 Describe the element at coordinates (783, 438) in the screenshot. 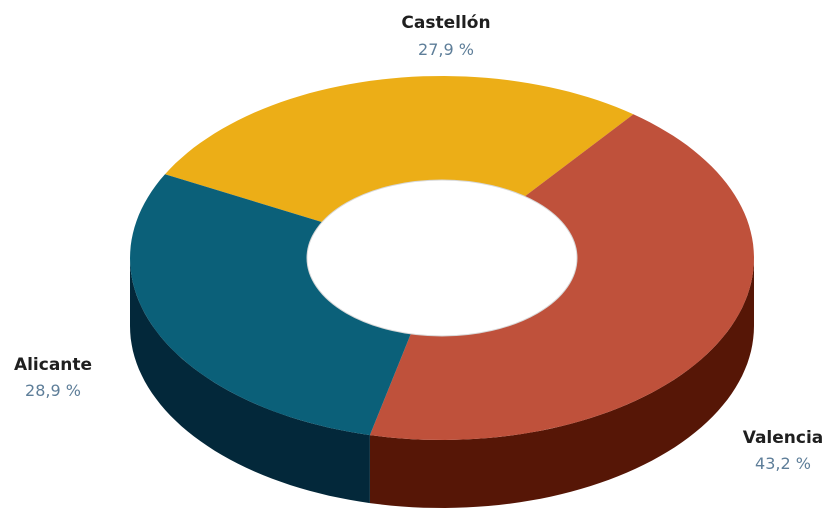

I see `slice-name-valencia: Valencia` at that location.